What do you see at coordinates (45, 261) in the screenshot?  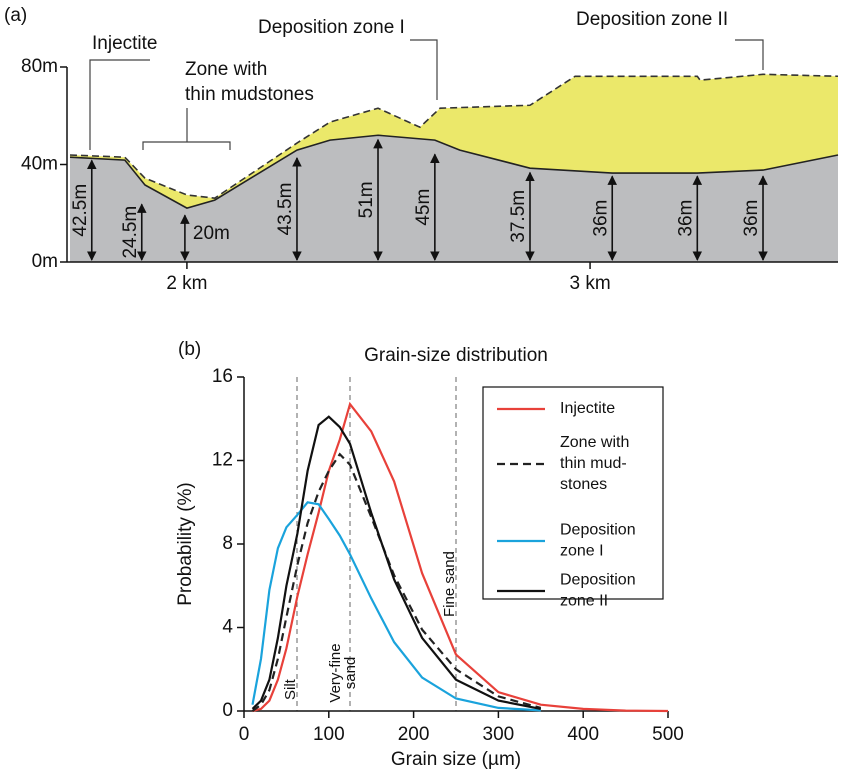 I see `y-tick-label: 0m` at bounding box center [45, 261].